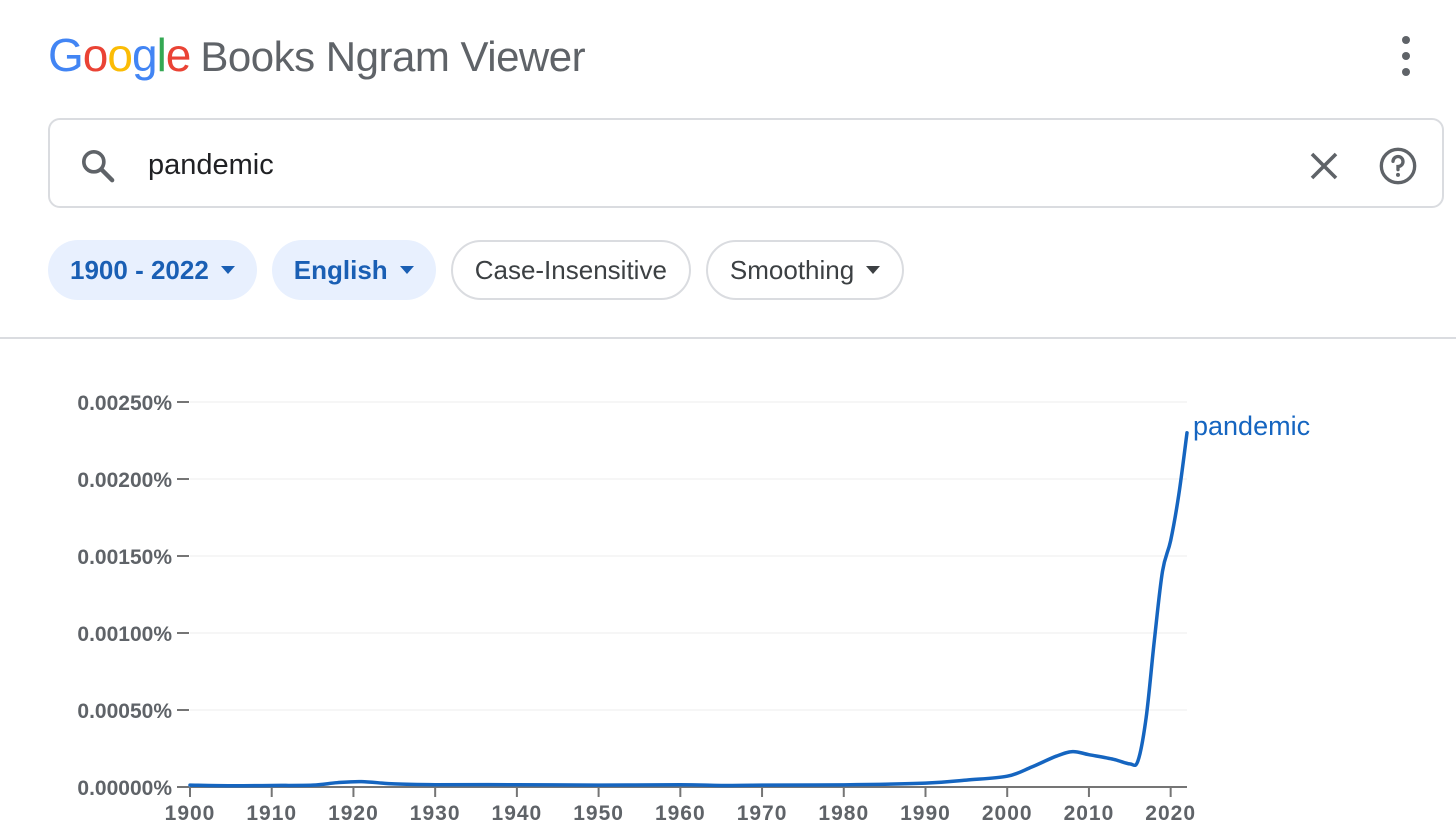 The image size is (1456, 840). I want to click on year-range-label: 1900 - 2022, so click(139, 269).